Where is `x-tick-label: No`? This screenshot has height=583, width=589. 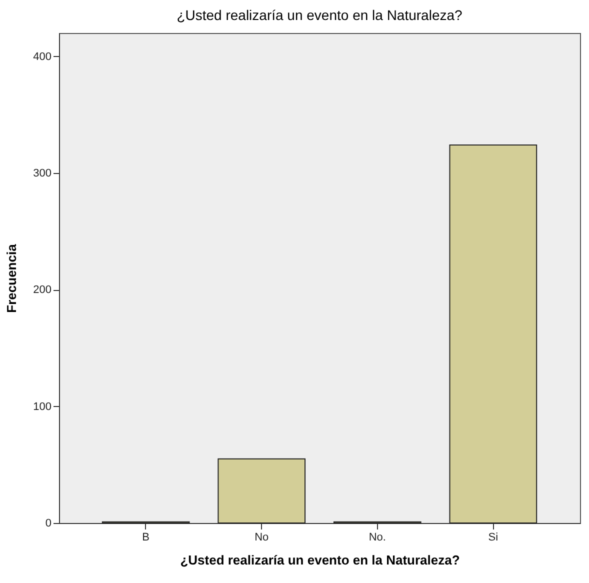 x-tick-label: No is located at coordinates (261, 538).